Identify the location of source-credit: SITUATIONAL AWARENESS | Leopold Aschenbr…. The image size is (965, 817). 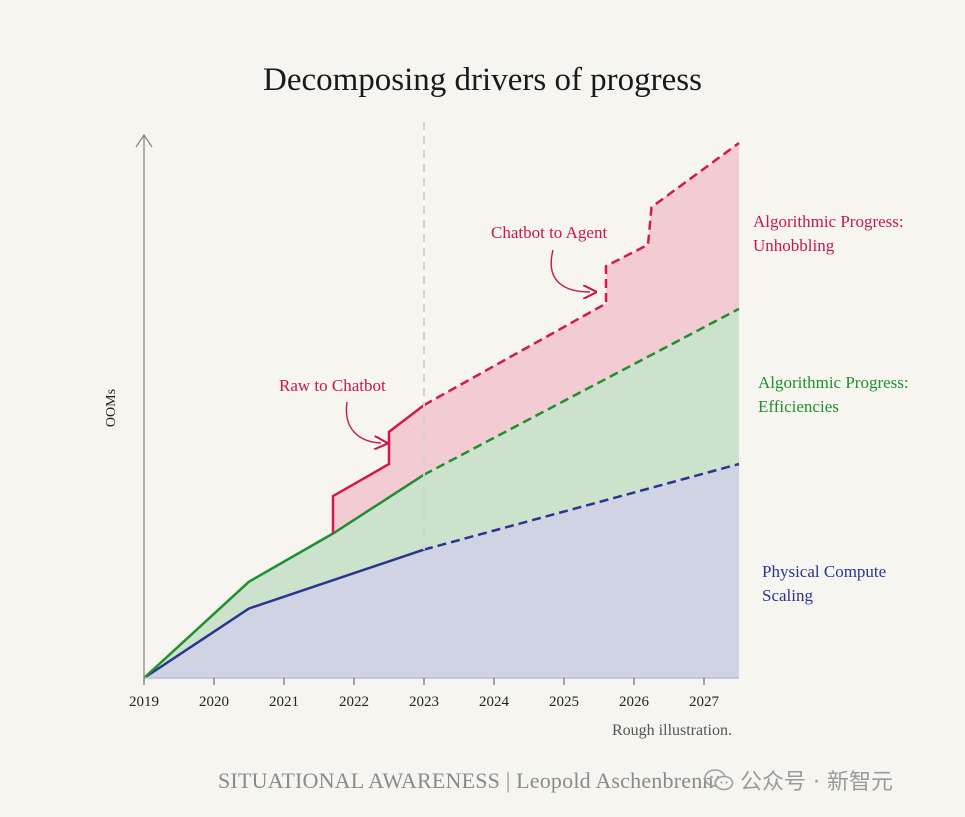
(475, 780).